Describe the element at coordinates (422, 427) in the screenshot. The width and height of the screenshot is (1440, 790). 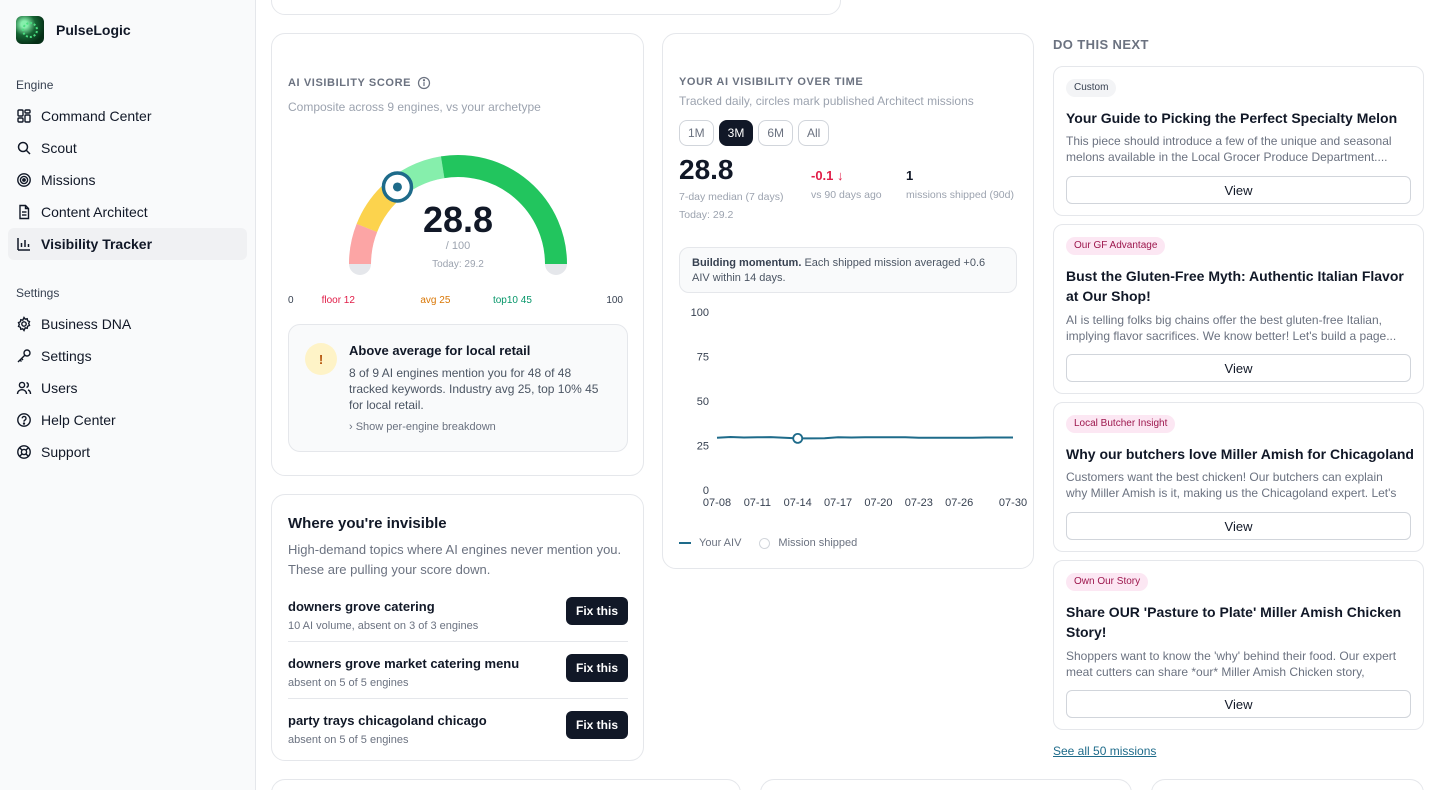
I see `engine-breakdown-toggle: › Show per-engine breakdown` at that location.